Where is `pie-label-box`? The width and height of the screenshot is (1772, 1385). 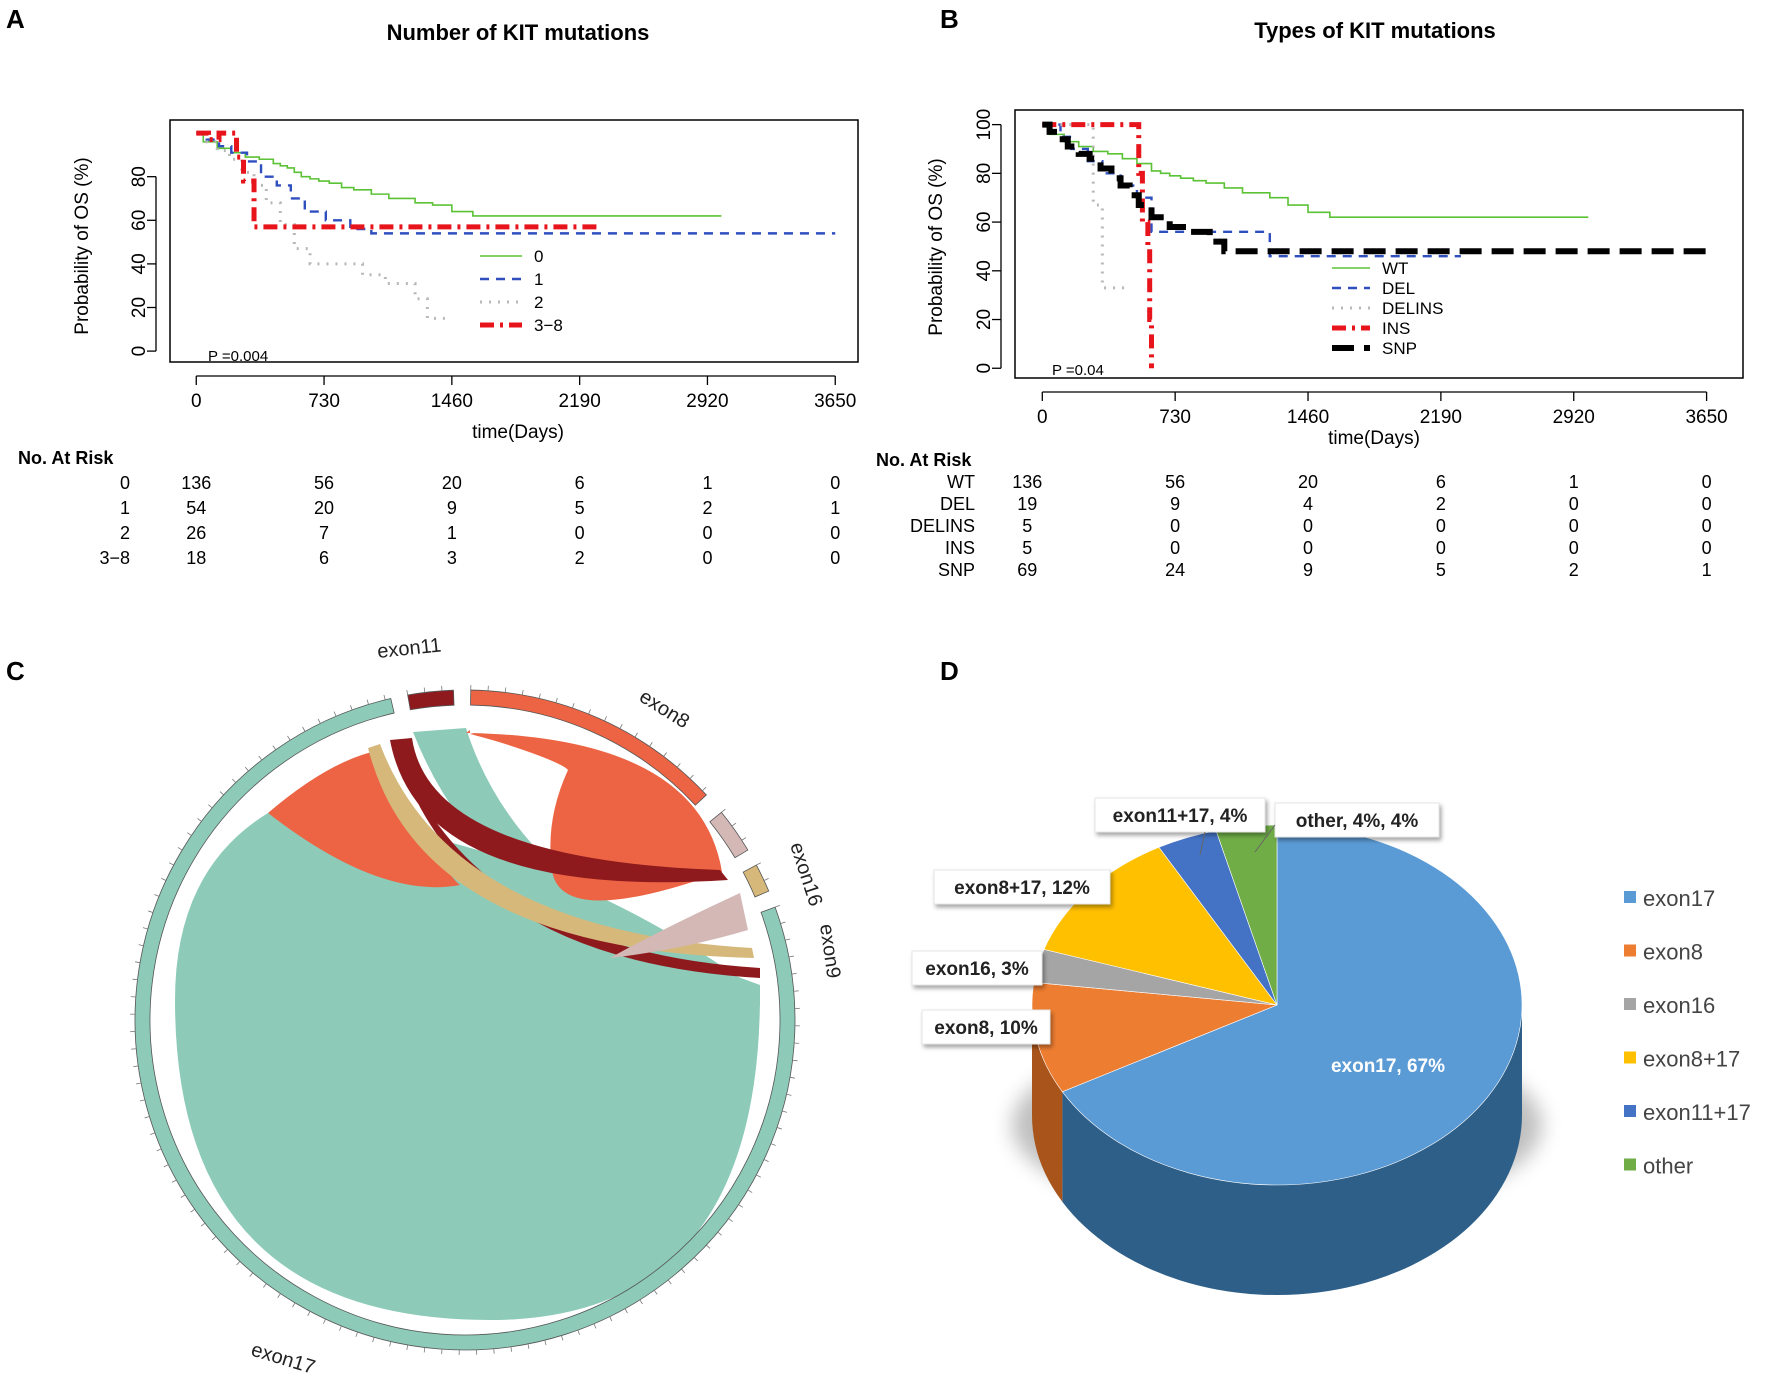 pie-label-box is located at coordinates (986, 1027).